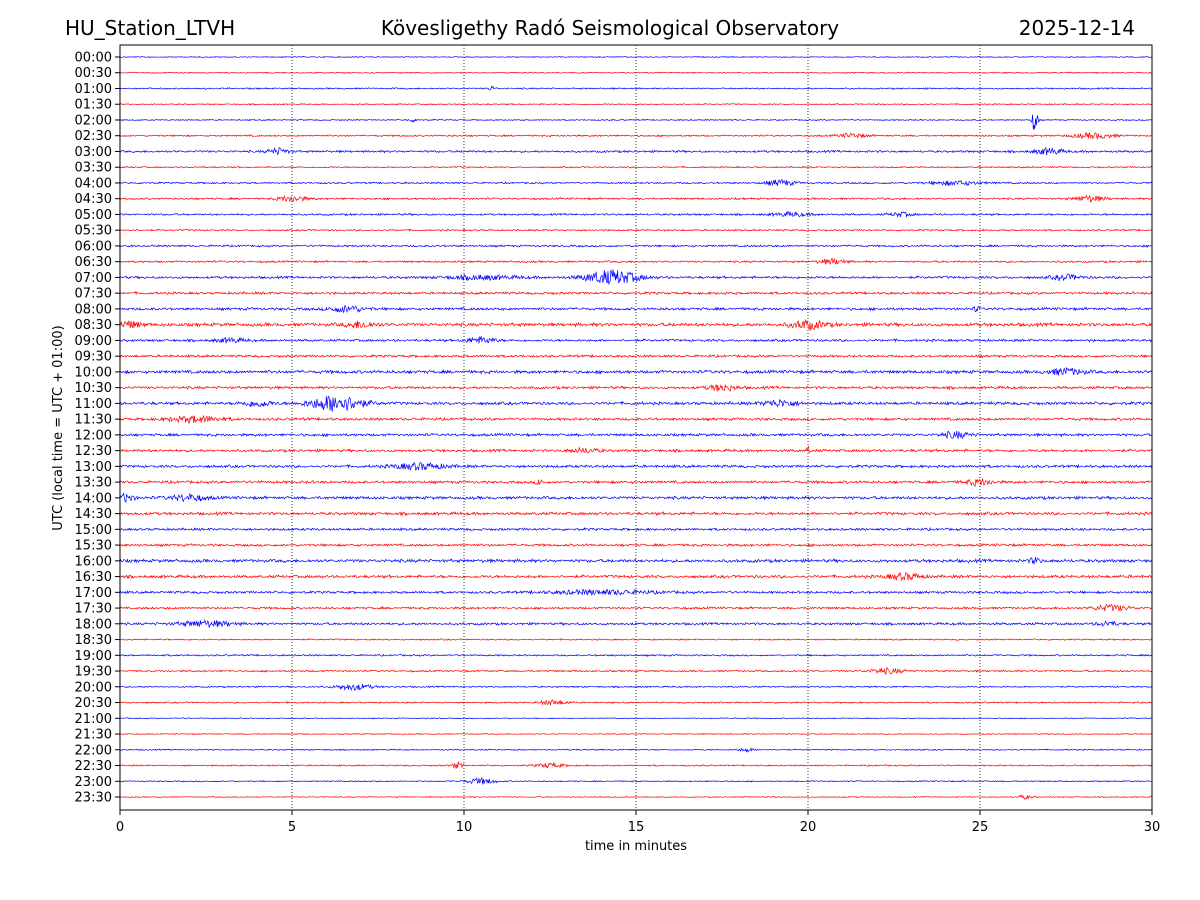  Describe the element at coordinates (93, 105) in the screenshot. I see `y-tick-label: 01:30` at that location.